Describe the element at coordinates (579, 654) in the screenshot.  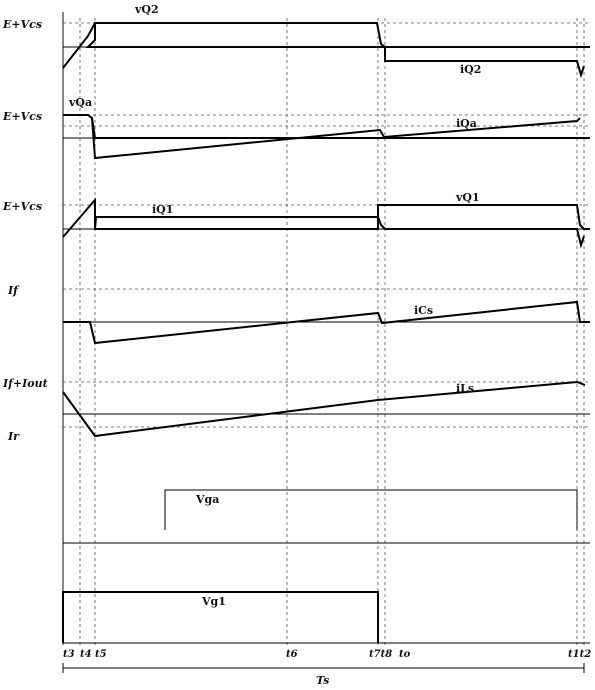
I see `time-label-t1t2: t1t2` at that location.